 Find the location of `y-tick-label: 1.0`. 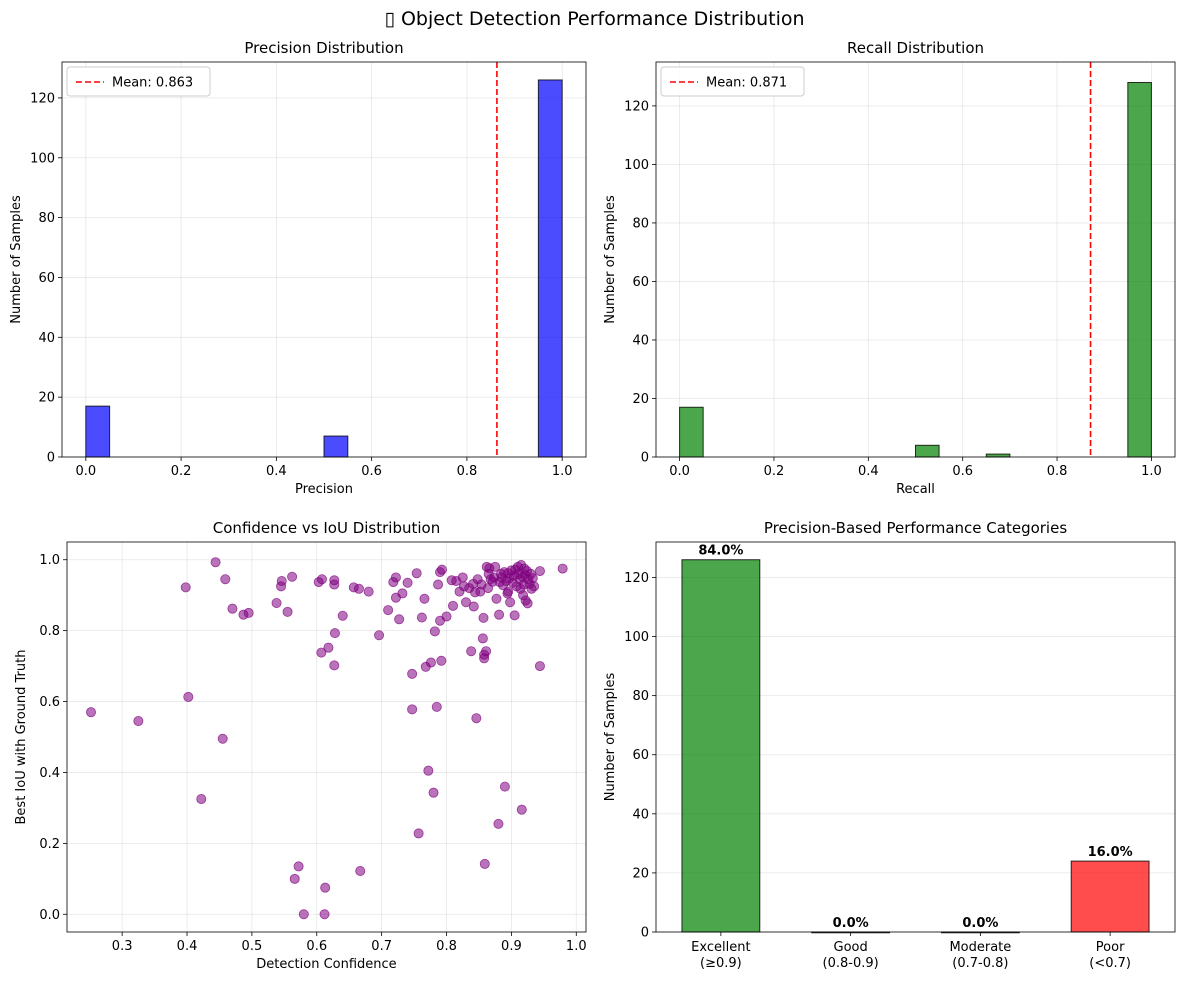

y-tick-label: 1.0 is located at coordinates (49, 560).